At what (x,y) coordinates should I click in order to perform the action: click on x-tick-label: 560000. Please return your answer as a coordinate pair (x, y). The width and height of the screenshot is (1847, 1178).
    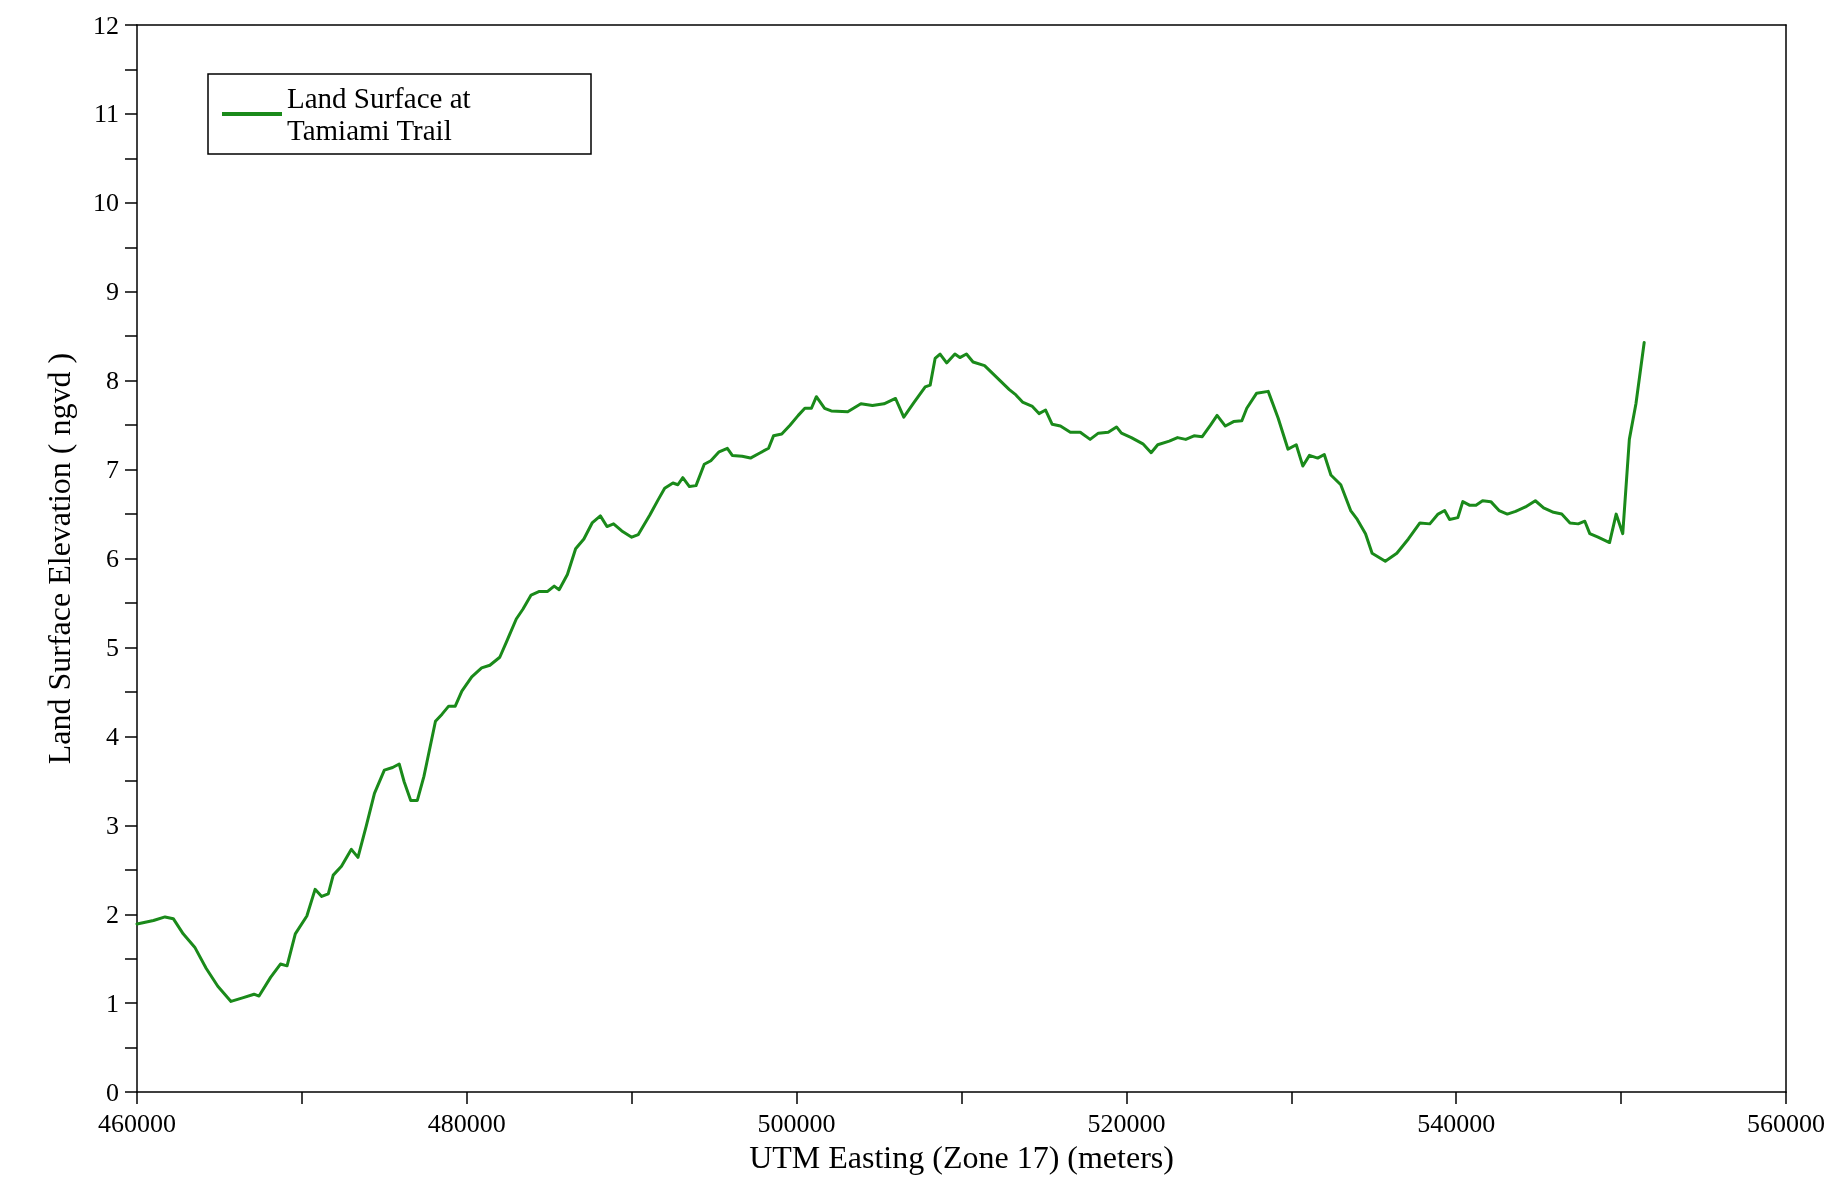
    Looking at the image, I should click on (1786, 1123).